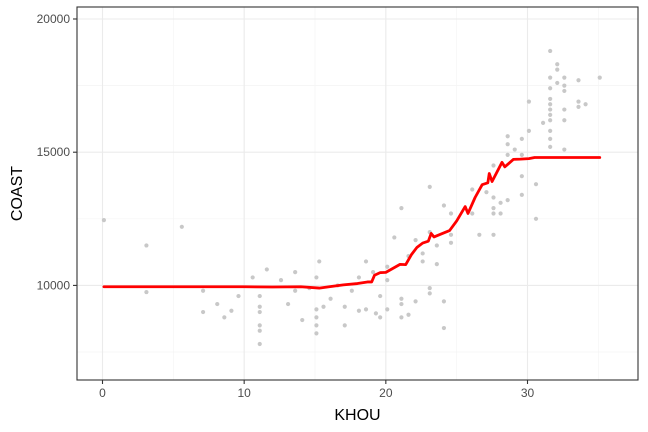  Describe the element at coordinates (54, 152) in the screenshot. I see `y-tick-label: 15000` at that location.